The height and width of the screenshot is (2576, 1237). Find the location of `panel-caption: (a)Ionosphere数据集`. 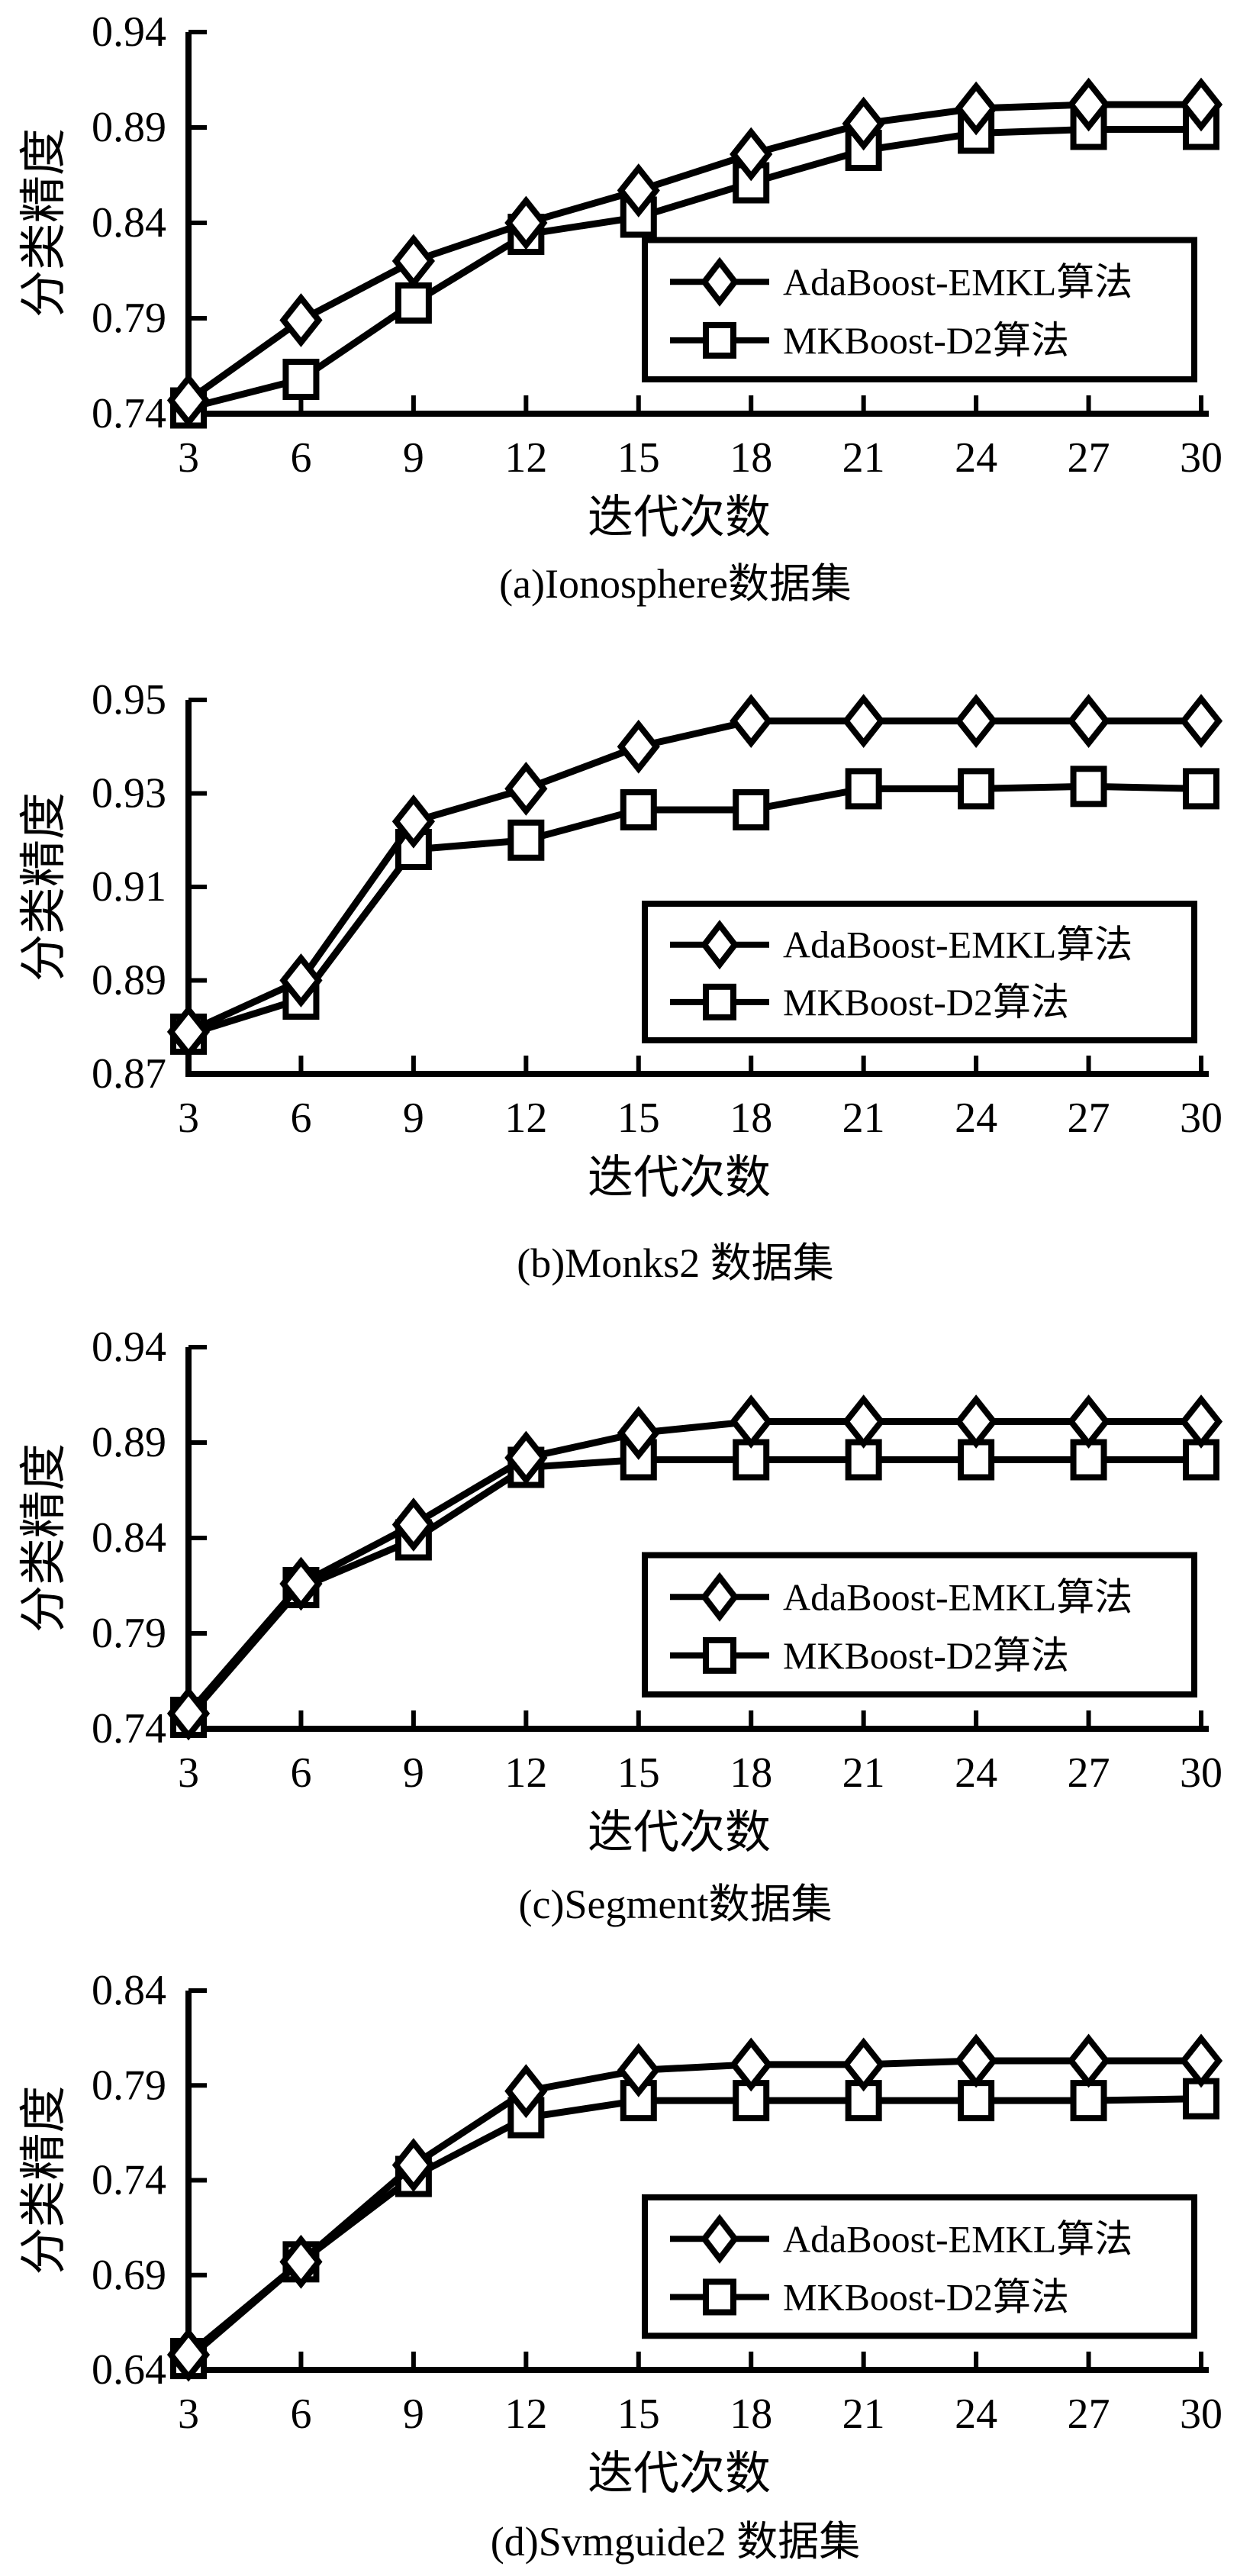

panel-caption: (a)Ionosphere数据集 is located at coordinates (675, 584).